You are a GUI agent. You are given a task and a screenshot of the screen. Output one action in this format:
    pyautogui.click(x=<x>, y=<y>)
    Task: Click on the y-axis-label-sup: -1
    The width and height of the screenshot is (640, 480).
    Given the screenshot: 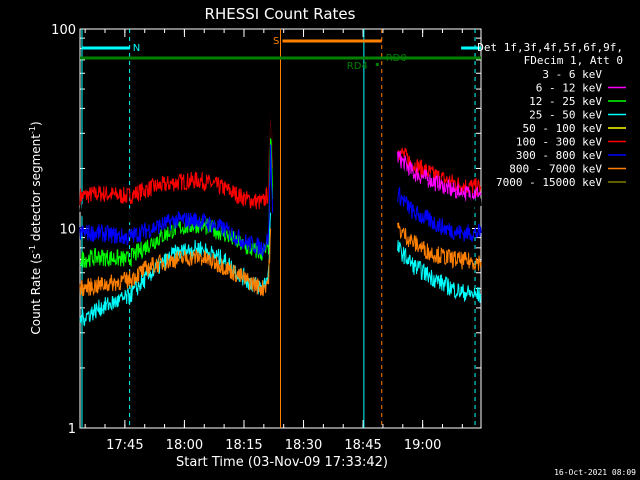 What is the action you would take?
    pyautogui.click(x=32, y=249)
    